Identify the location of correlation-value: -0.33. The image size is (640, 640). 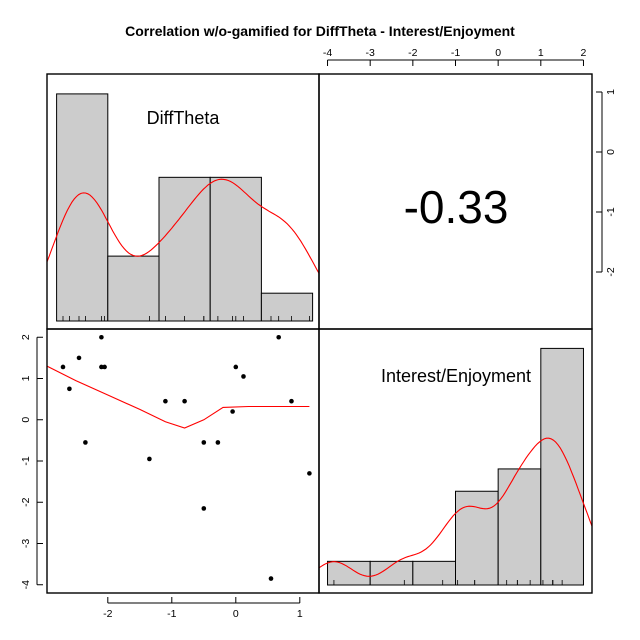
(456, 207).